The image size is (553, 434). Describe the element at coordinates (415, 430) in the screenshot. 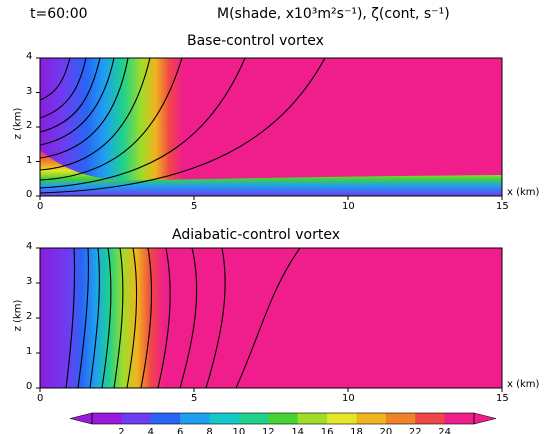

I see `colorbar-label: 22` at that location.